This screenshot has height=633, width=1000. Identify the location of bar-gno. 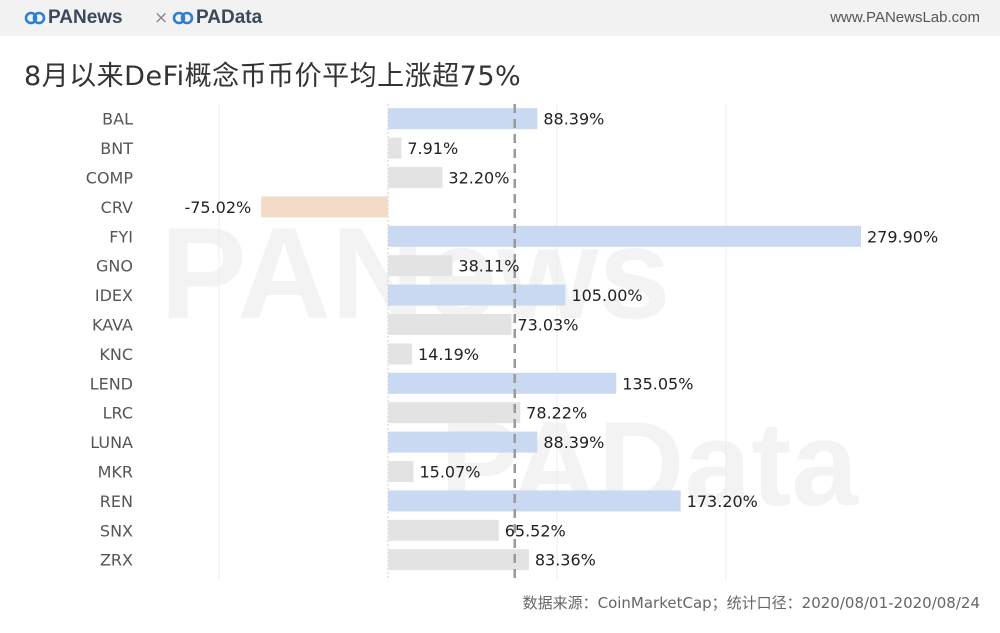
(420, 266).